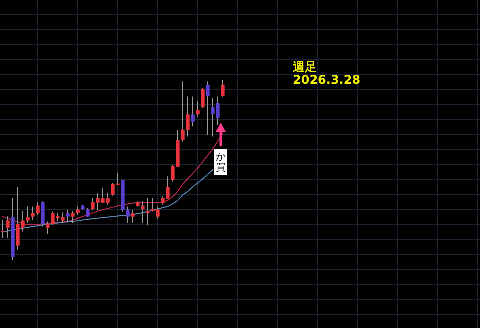 The height and width of the screenshot is (328, 480). What do you see at coordinates (327, 80) in the screenshot?
I see `chart-subtitle: 2026.3.28` at bounding box center [327, 80].